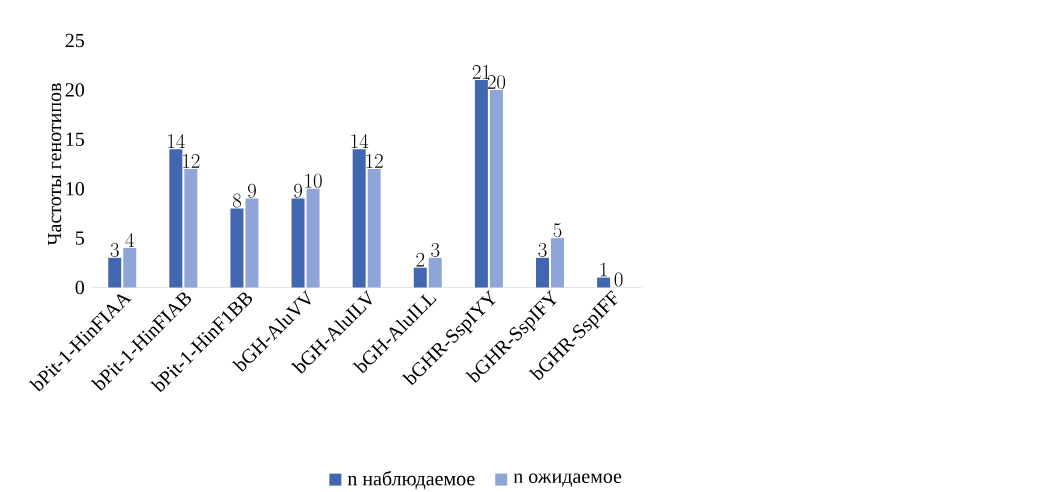 The width and height of the screenshot is (1042, 492). I want to click on data-label: 10, so click(313, 180).